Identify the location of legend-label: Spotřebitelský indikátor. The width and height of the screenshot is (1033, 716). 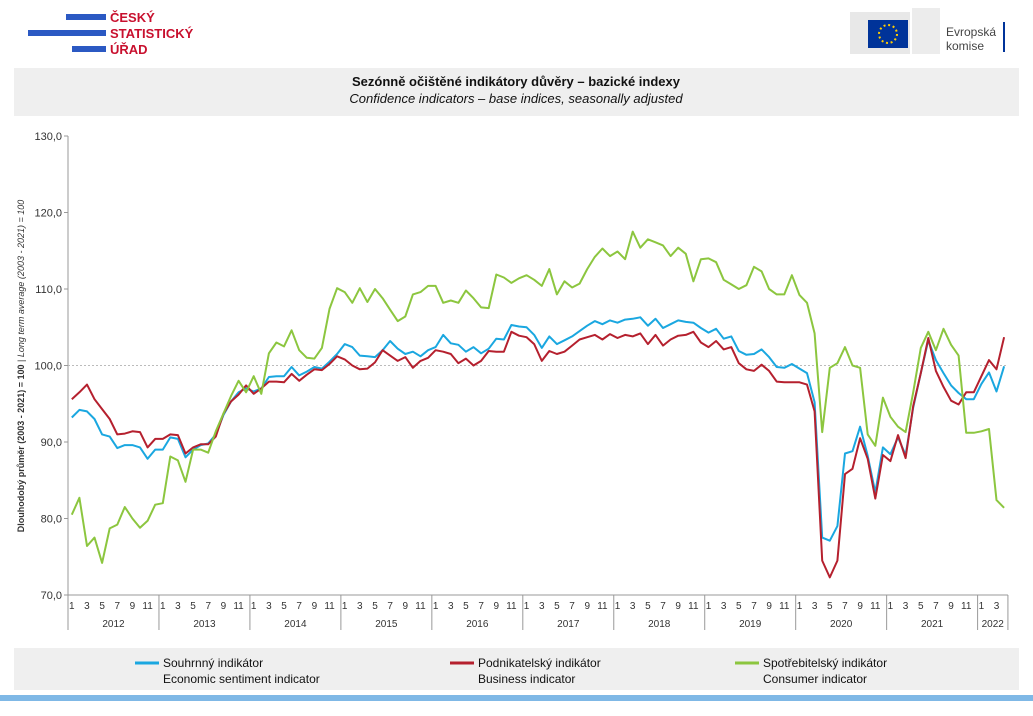
(825, 663).